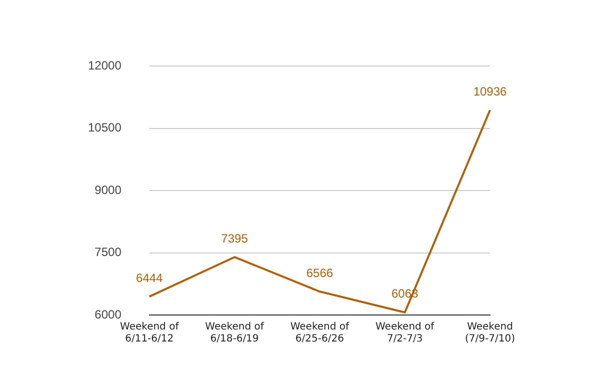  What do you see at coordinates (105, 65) in the screenshot?
I see `y-tick-label: 12000` at bounding box center [105, 65].